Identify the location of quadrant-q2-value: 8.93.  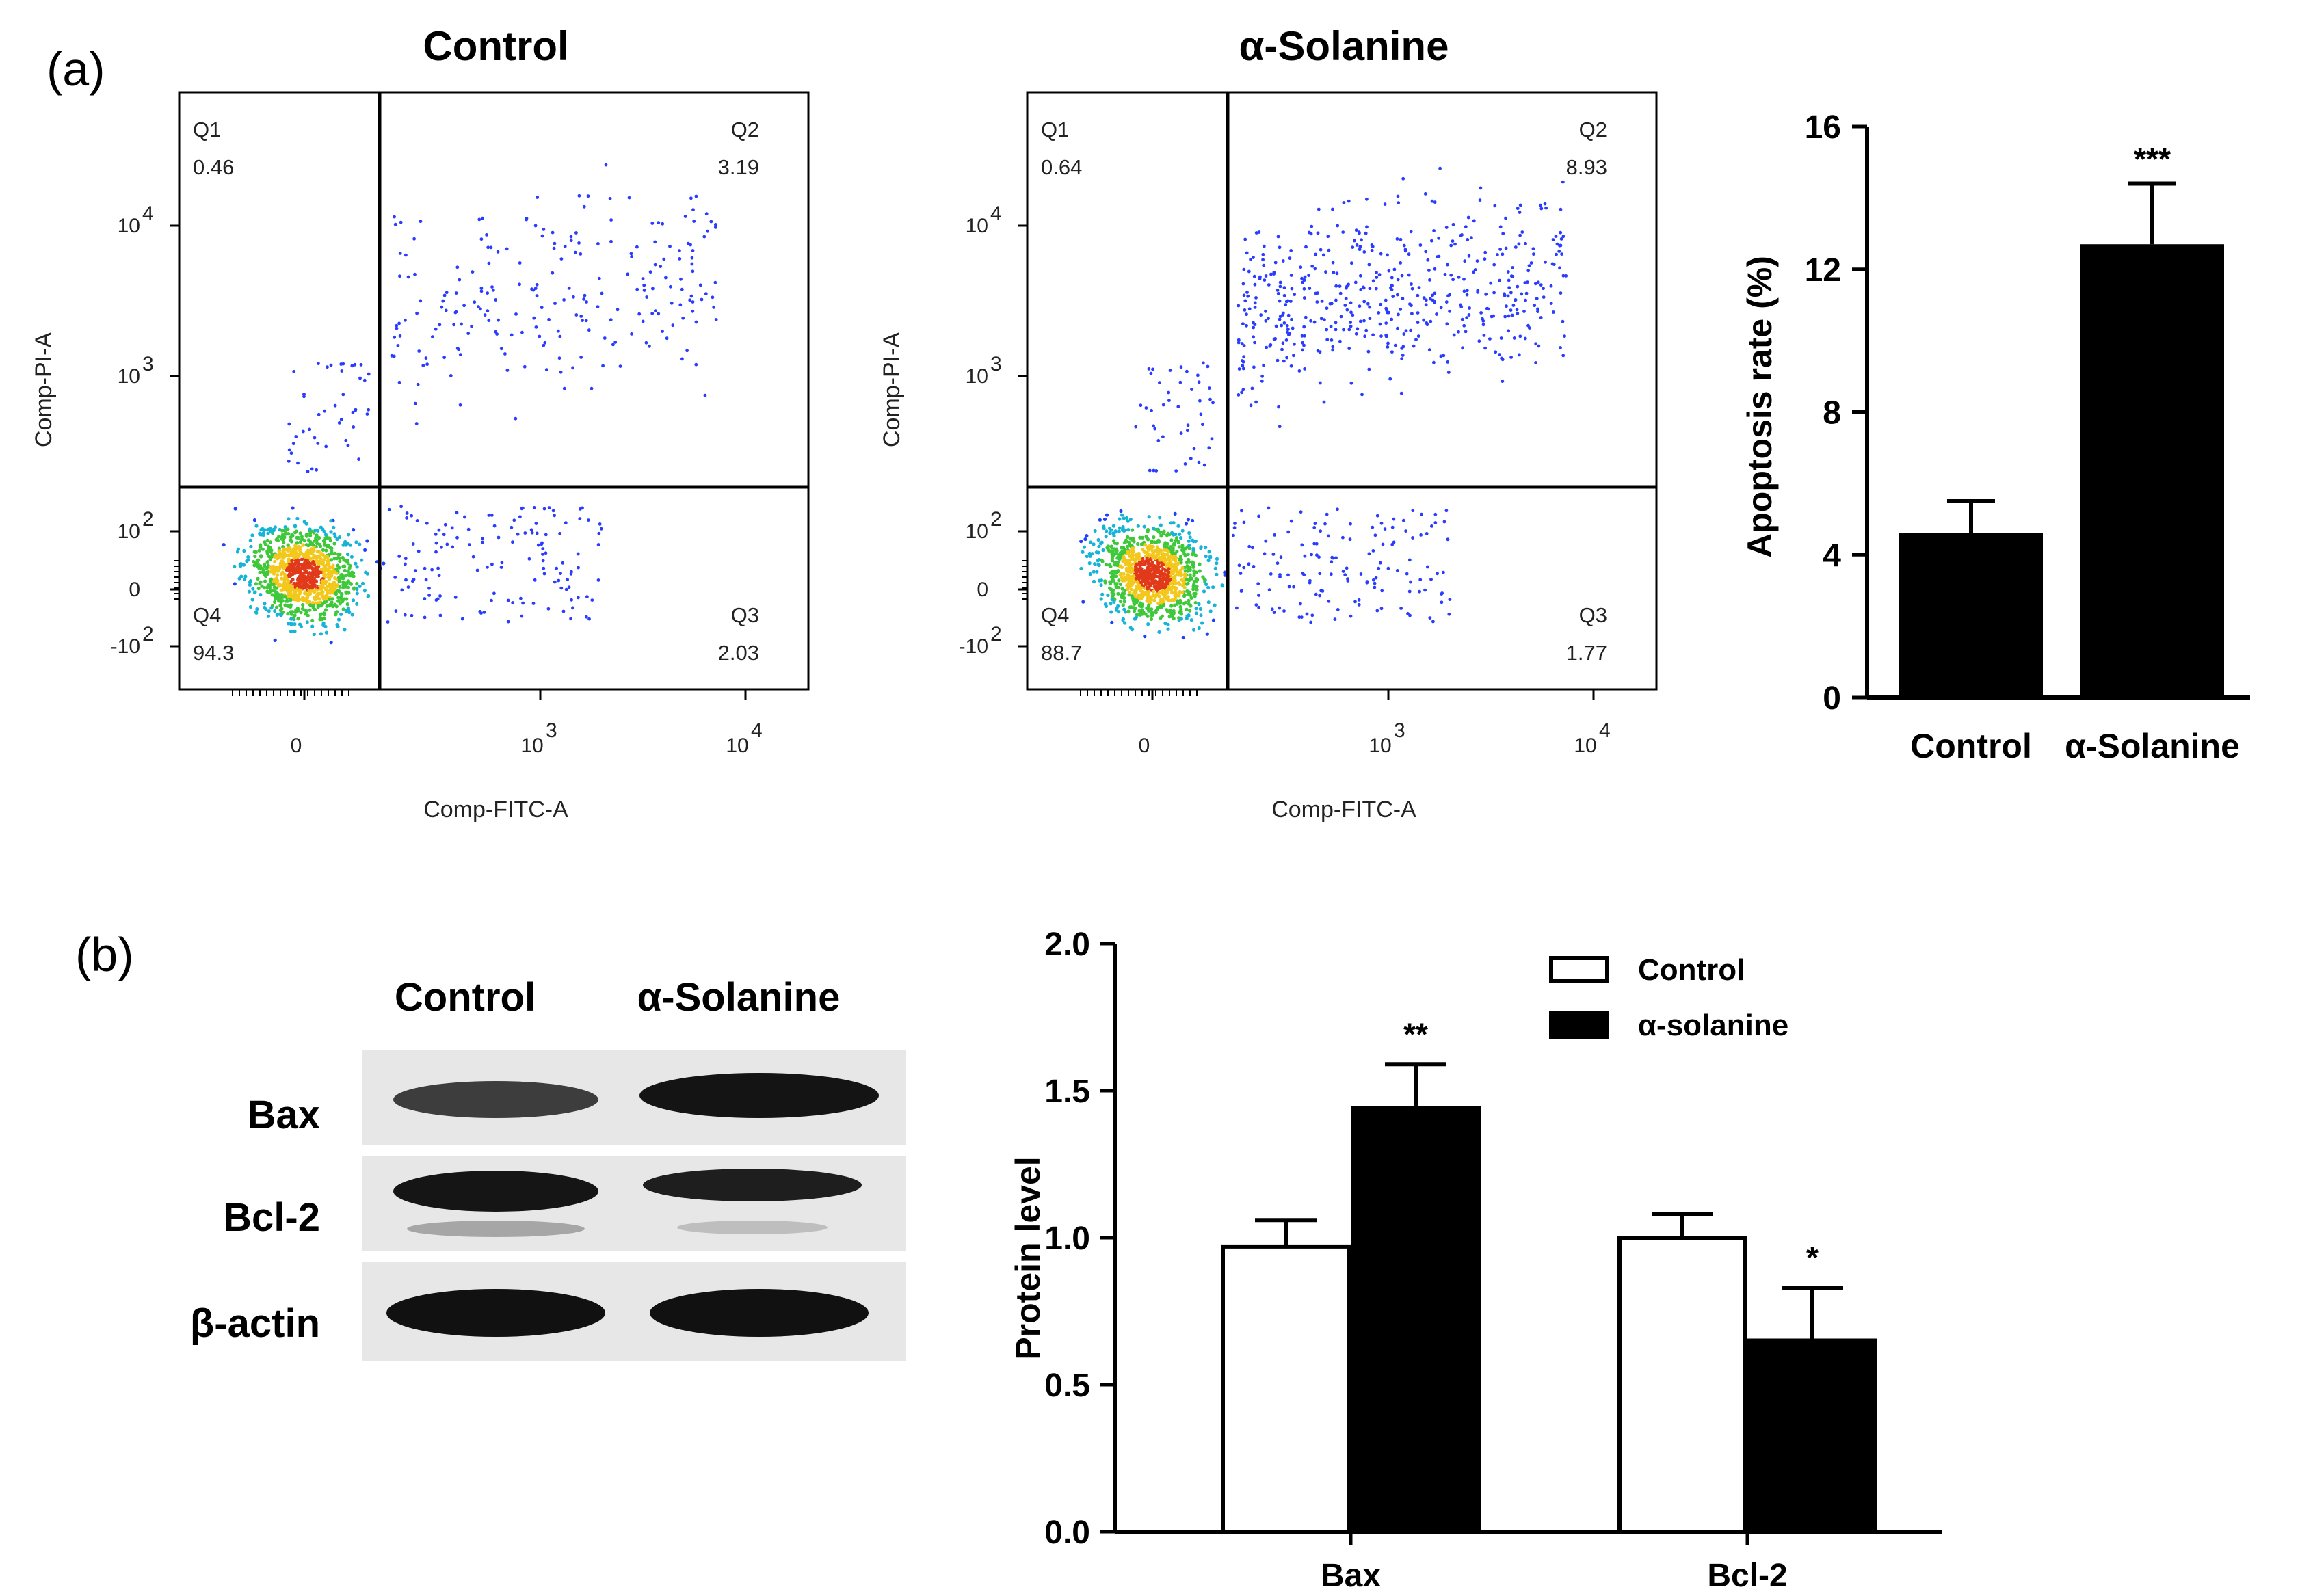
(1586, 167).